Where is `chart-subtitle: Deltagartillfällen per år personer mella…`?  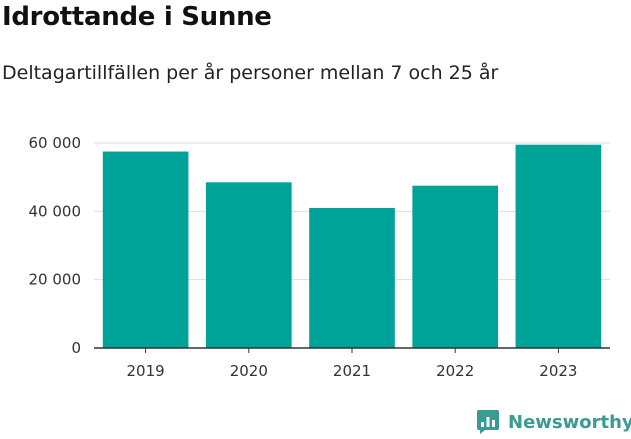 chart-subtitle: Deltagartillfällen per år personer mella… is located at coordinates (250, 73).